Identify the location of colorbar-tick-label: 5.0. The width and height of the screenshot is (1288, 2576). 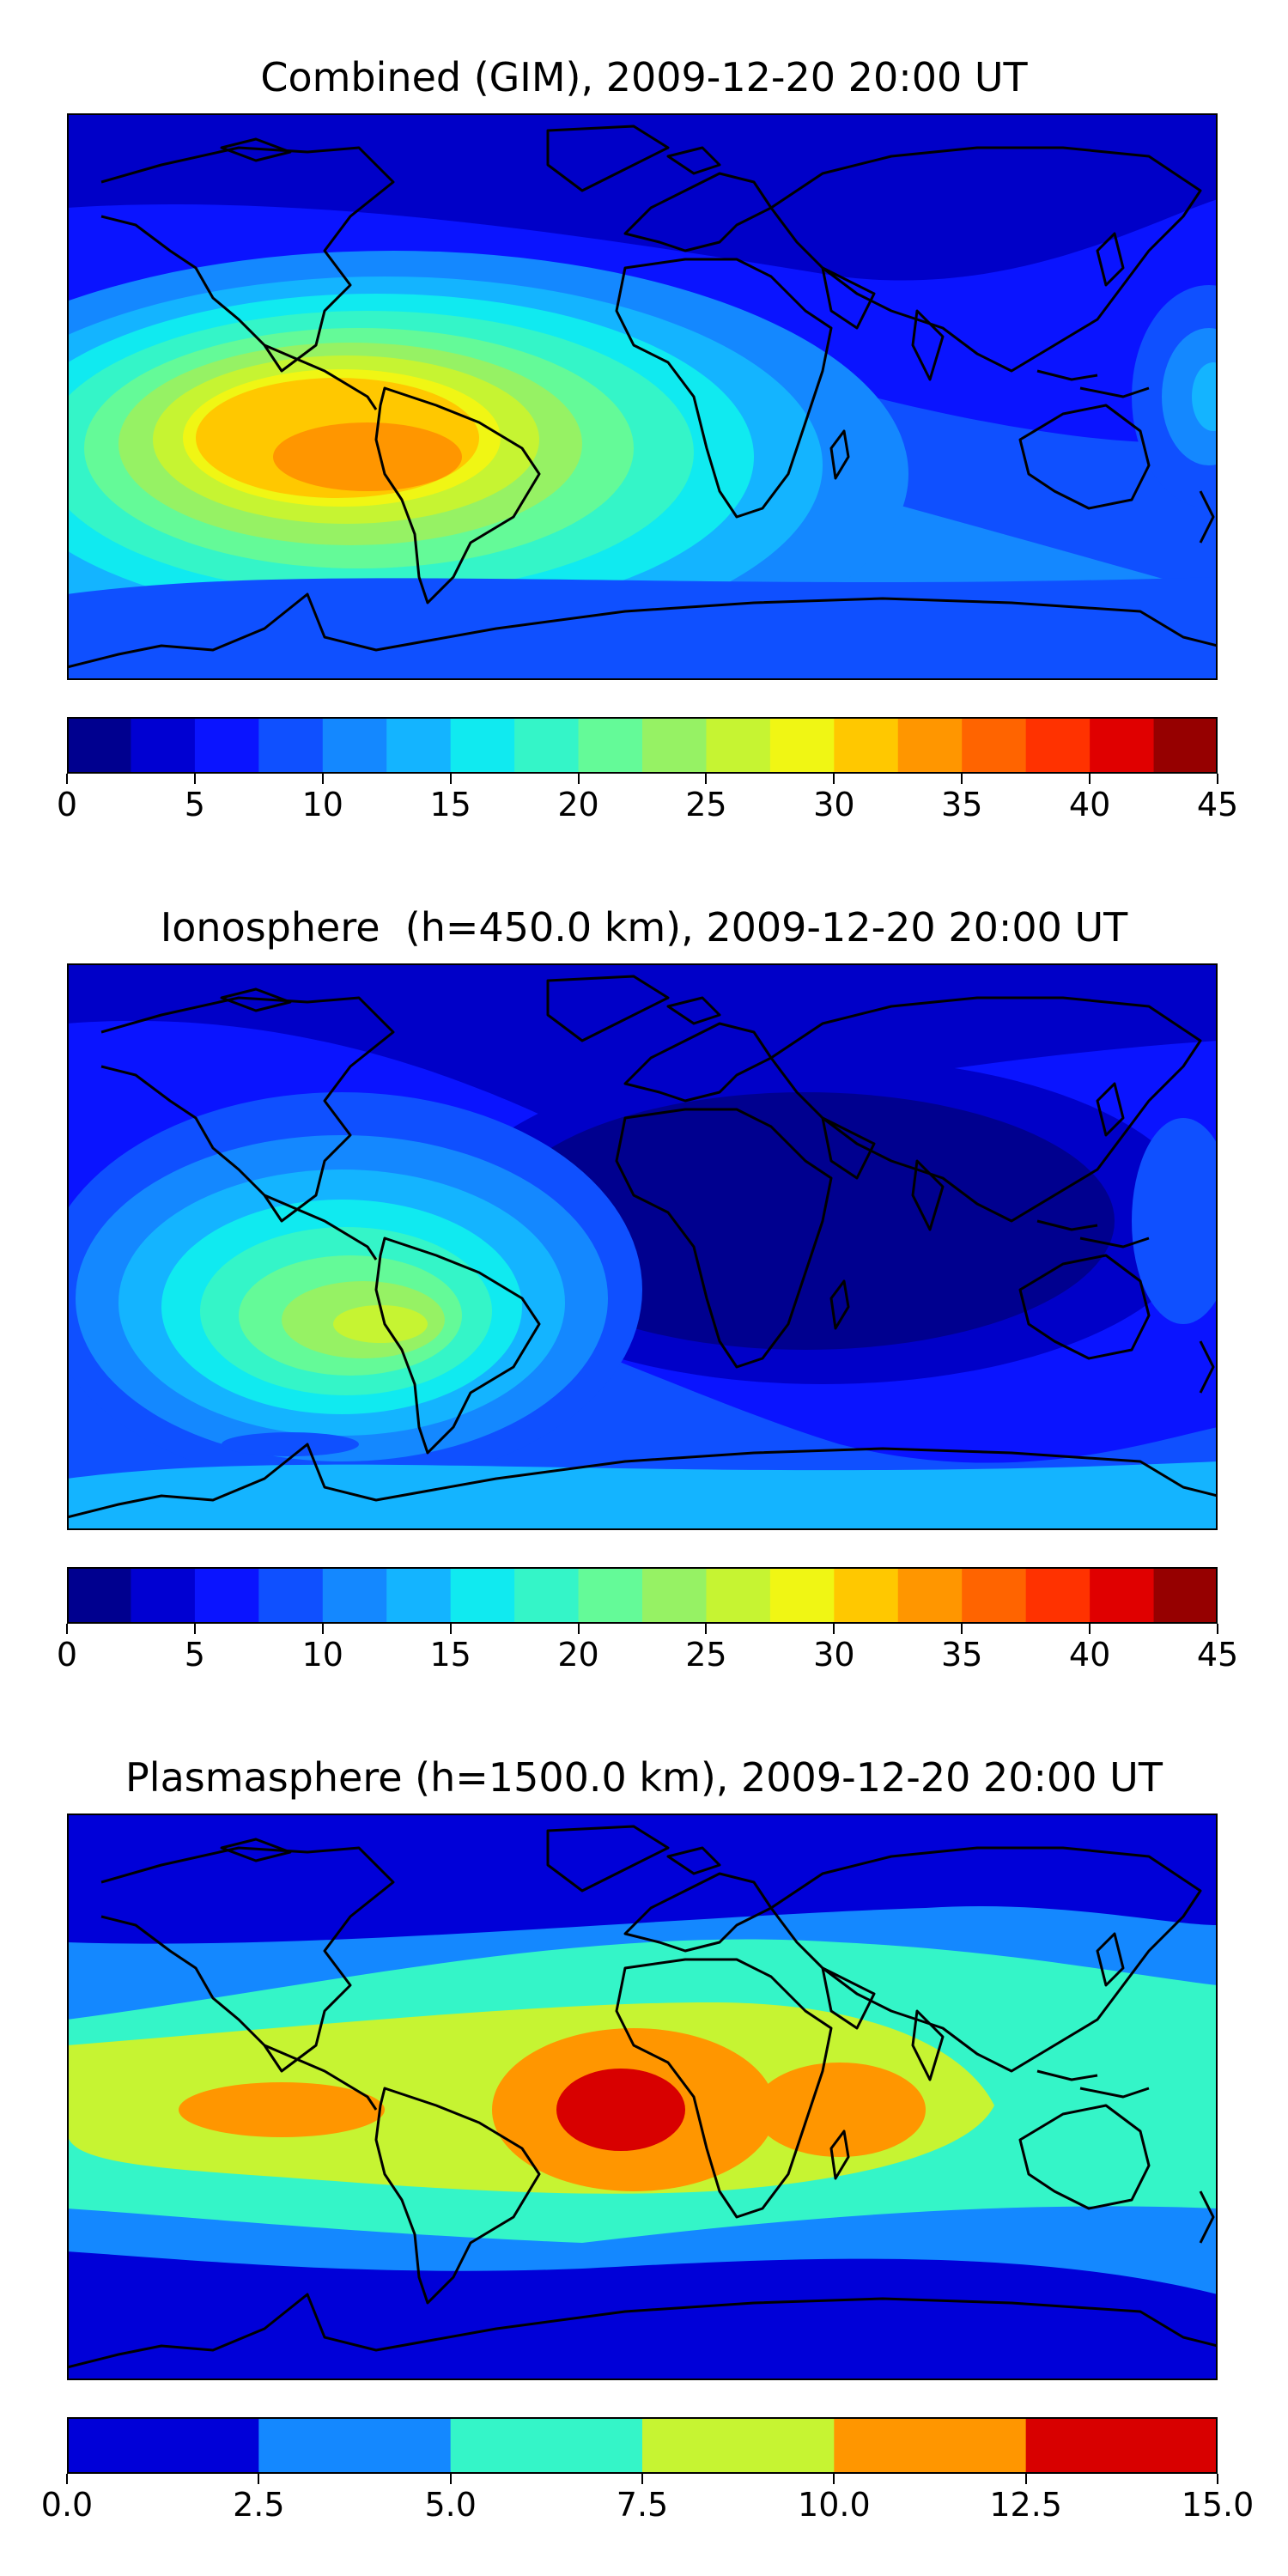
(450, 2505).